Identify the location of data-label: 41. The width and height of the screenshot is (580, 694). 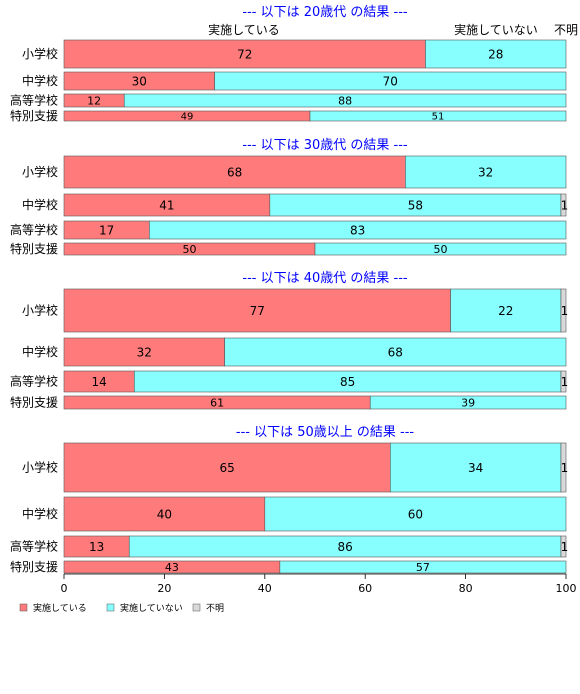
(166, 205).